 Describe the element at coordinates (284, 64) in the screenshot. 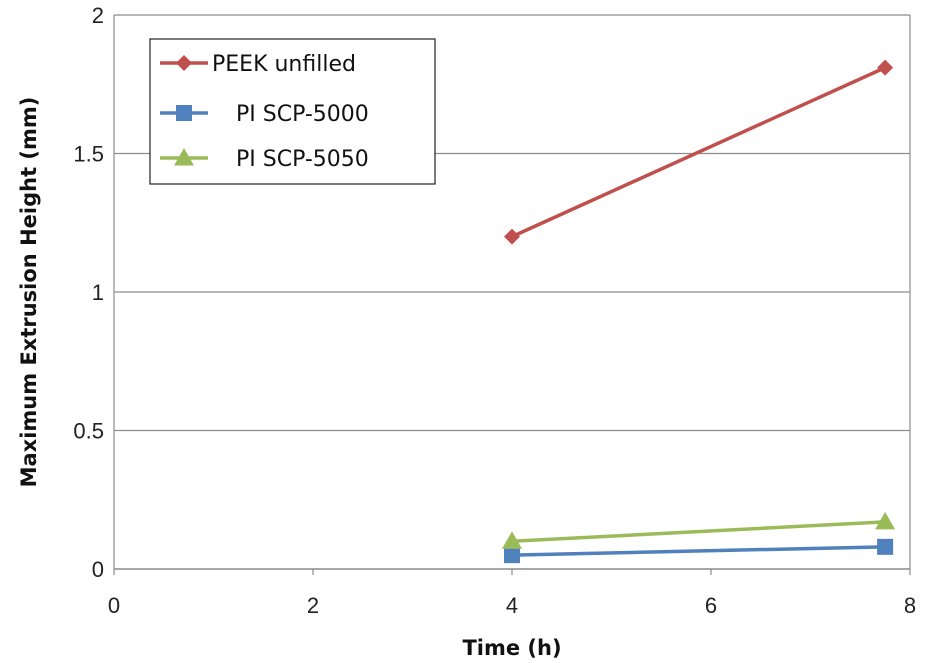

I see `legend-label: PEEK unfilled` at that location.